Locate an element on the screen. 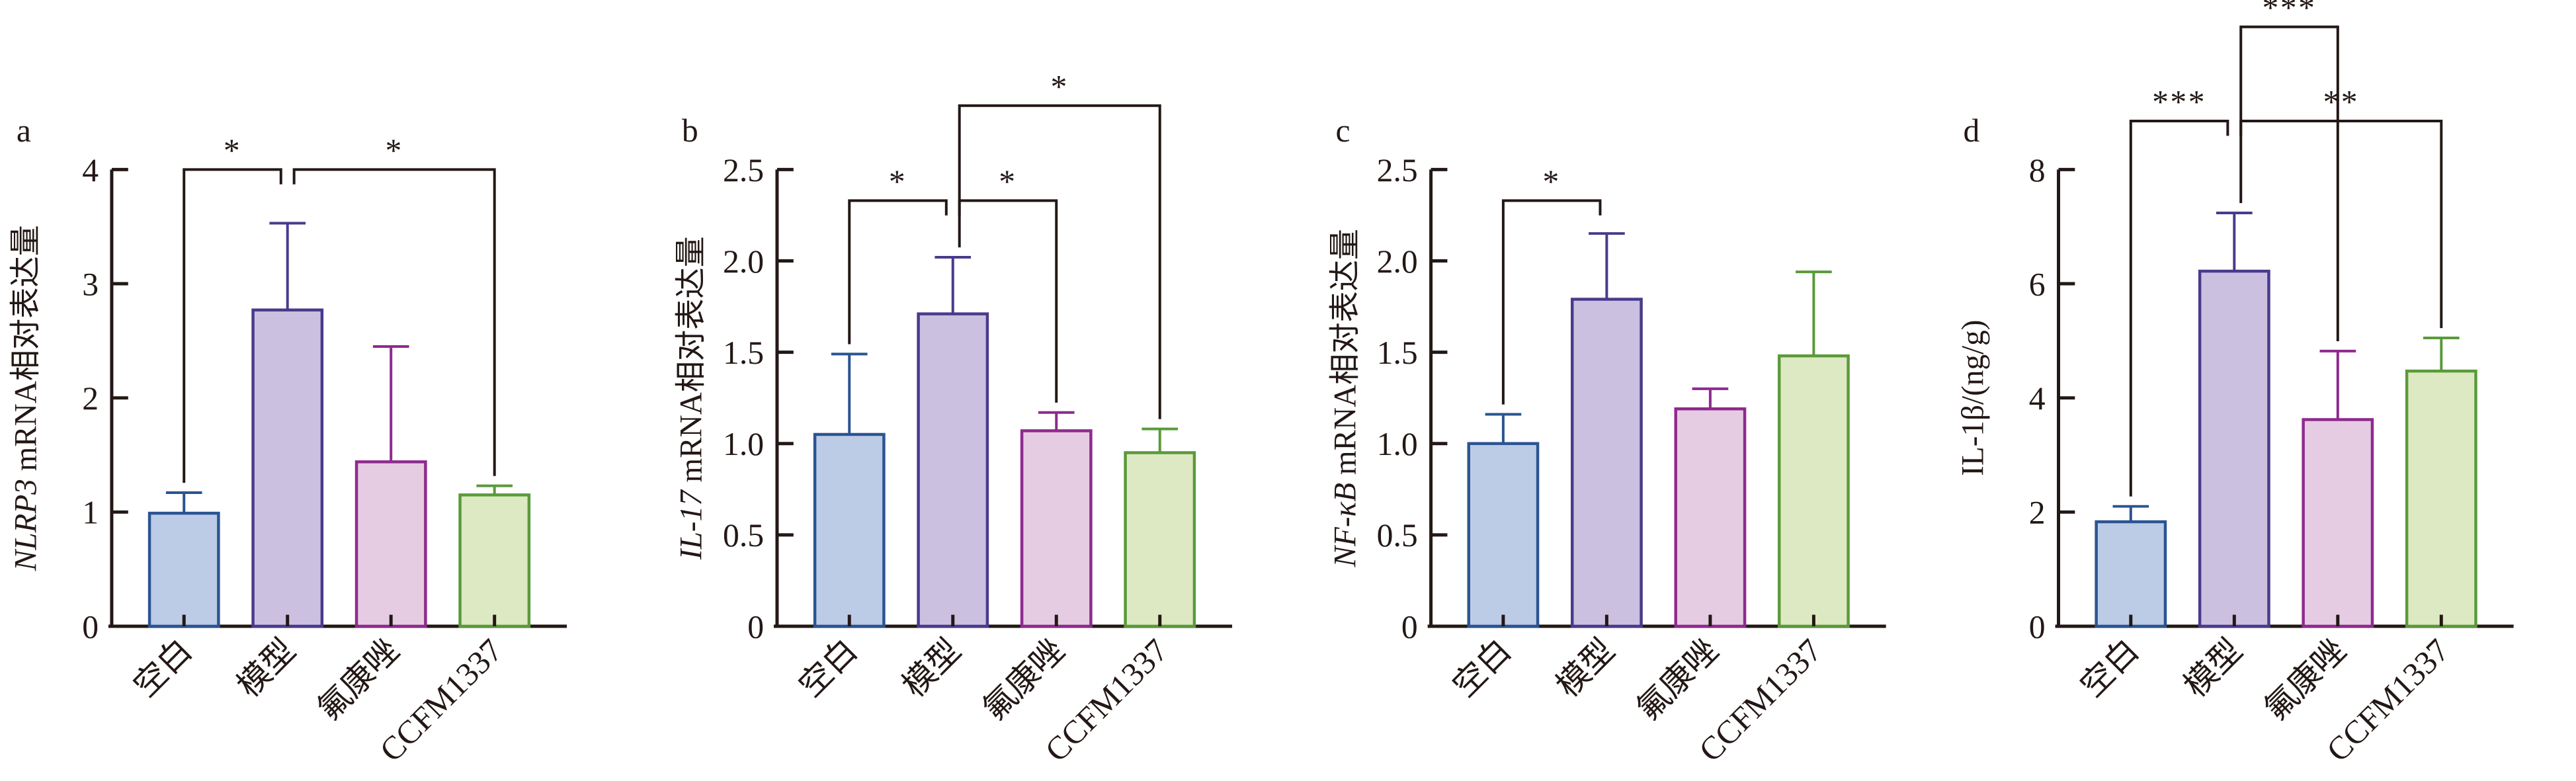 The image size is (2576, 781). y-tick-label: 6 is located at coordinates (2038, 284).